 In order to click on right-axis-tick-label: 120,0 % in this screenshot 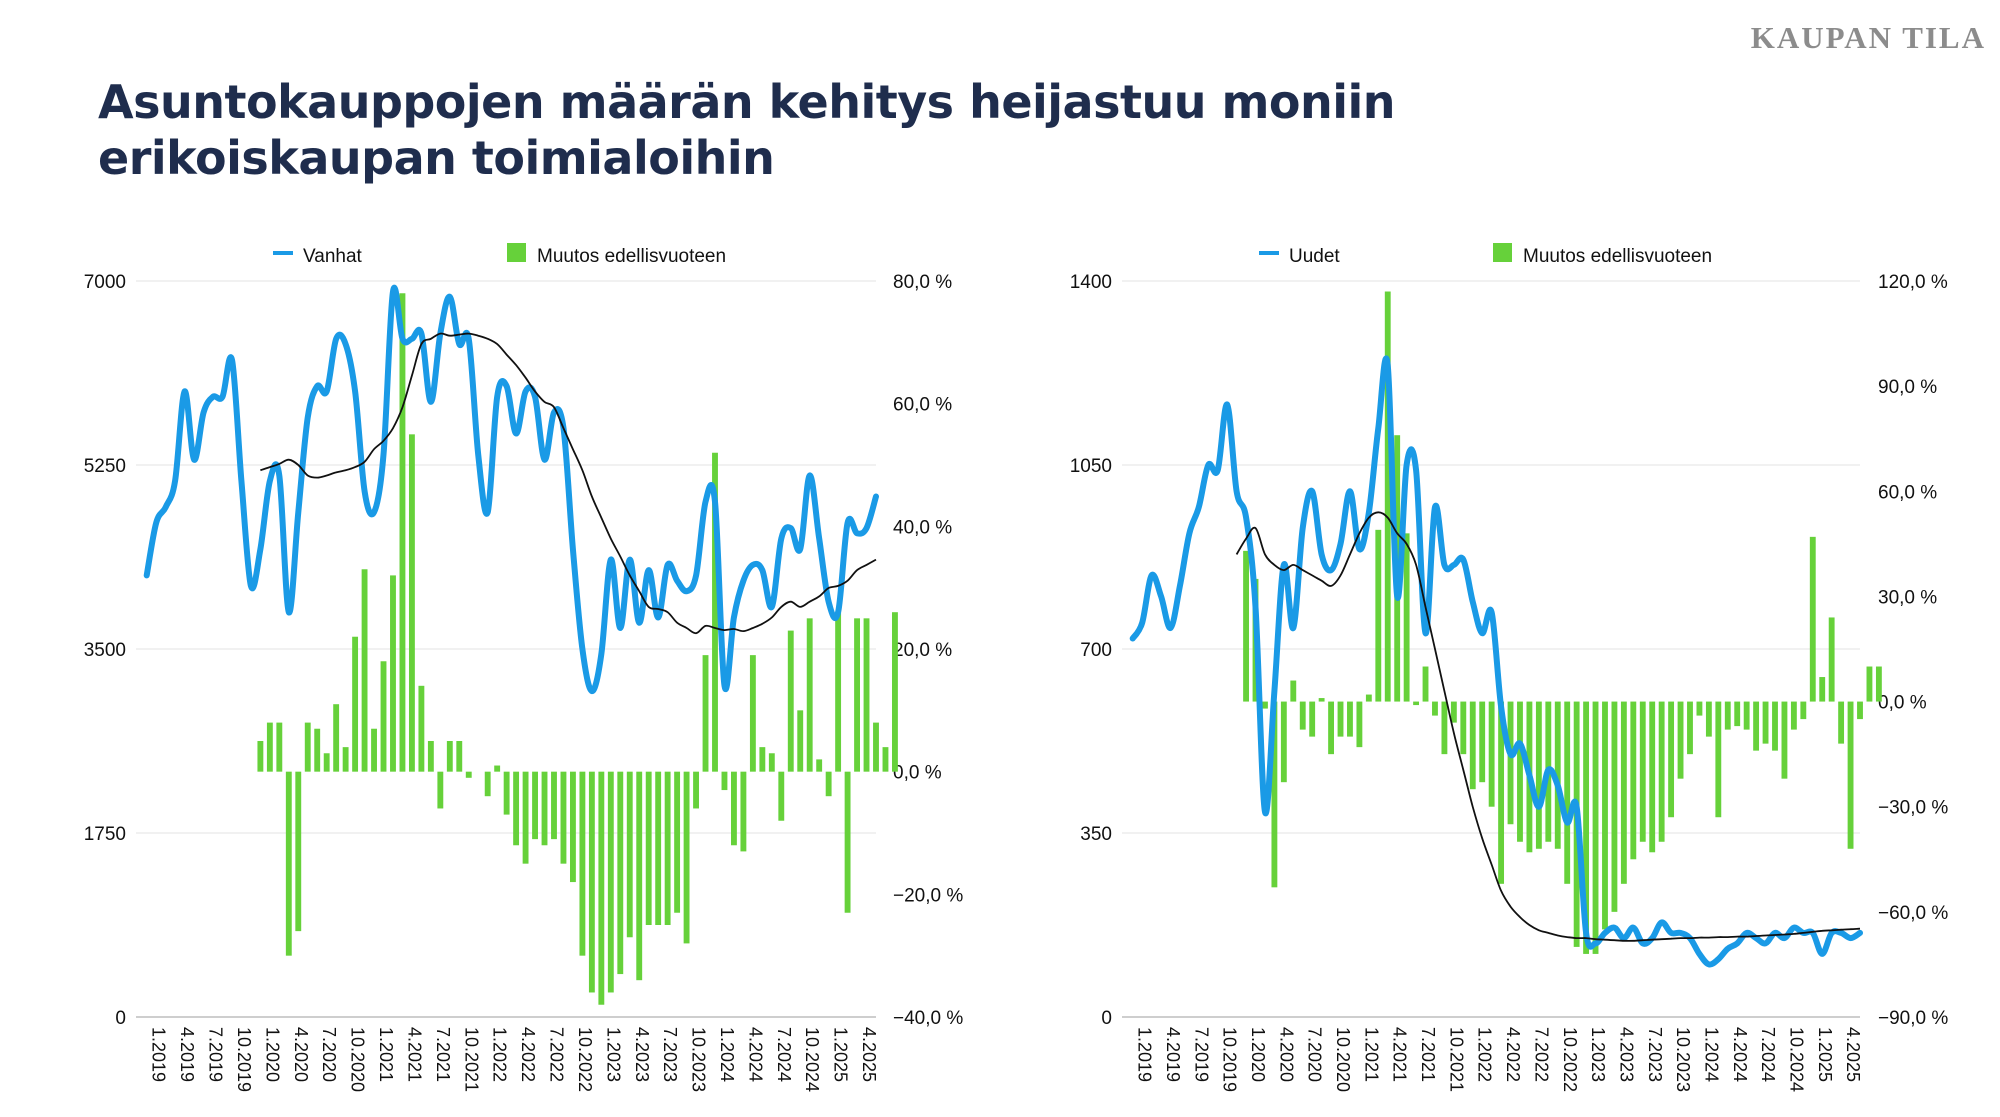, I will do `click(1913, 282)`.